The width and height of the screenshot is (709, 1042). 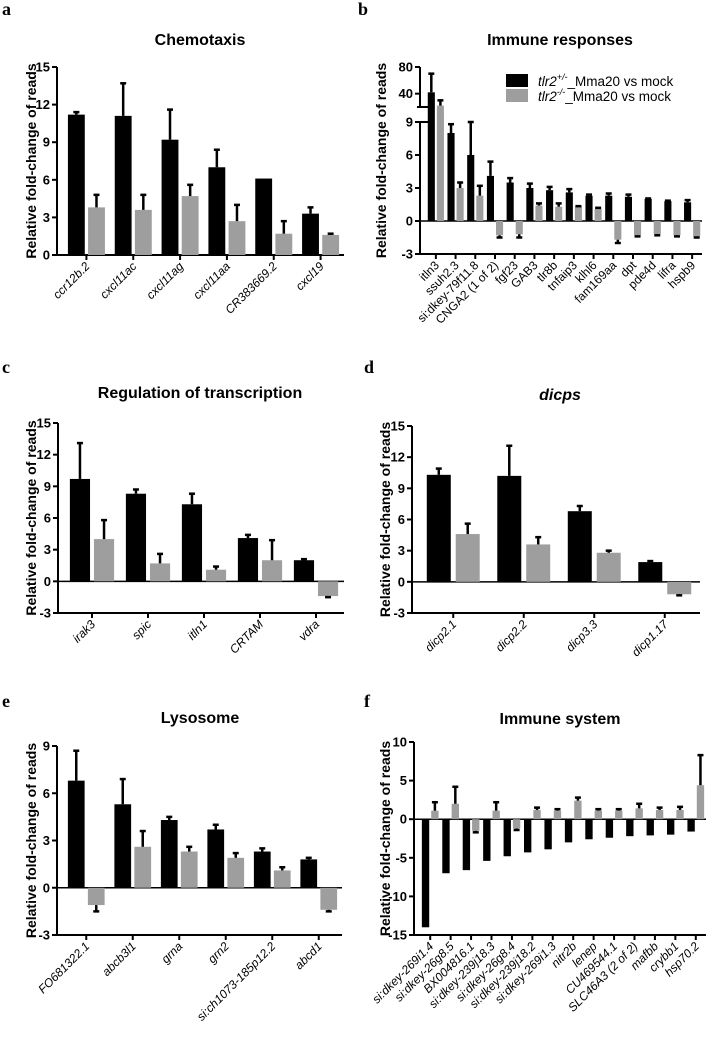 I want to click on y-tick-label: -3, so click(x=399, y=613).